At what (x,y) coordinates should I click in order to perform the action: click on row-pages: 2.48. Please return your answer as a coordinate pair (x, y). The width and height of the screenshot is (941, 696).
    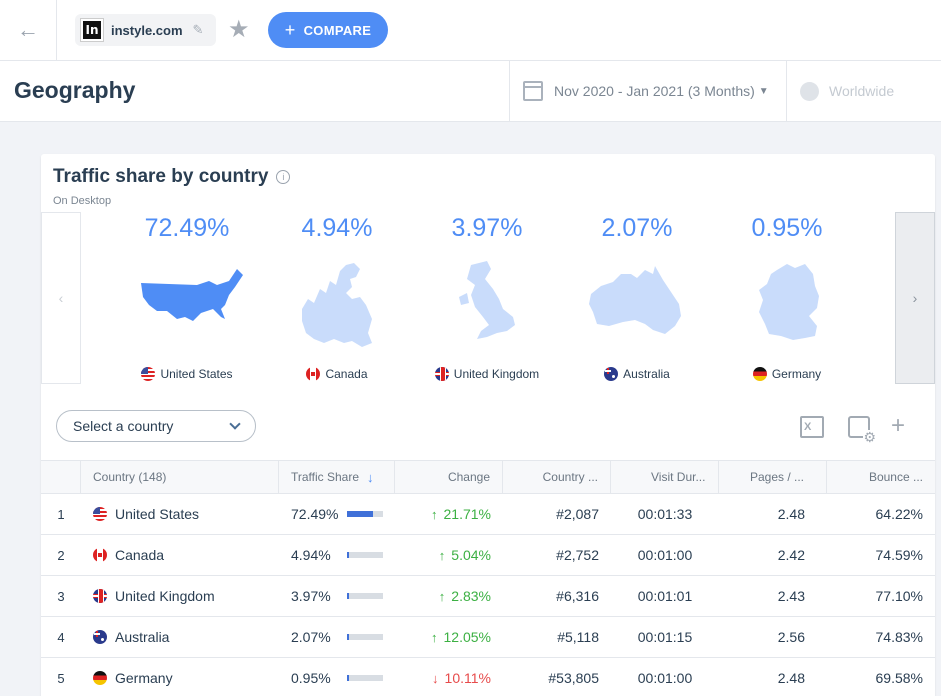
    Looking at the image, I should click on (791, 678).